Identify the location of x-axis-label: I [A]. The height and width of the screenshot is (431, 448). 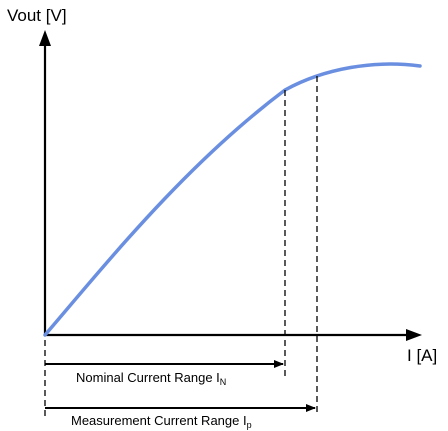
(422, 355).